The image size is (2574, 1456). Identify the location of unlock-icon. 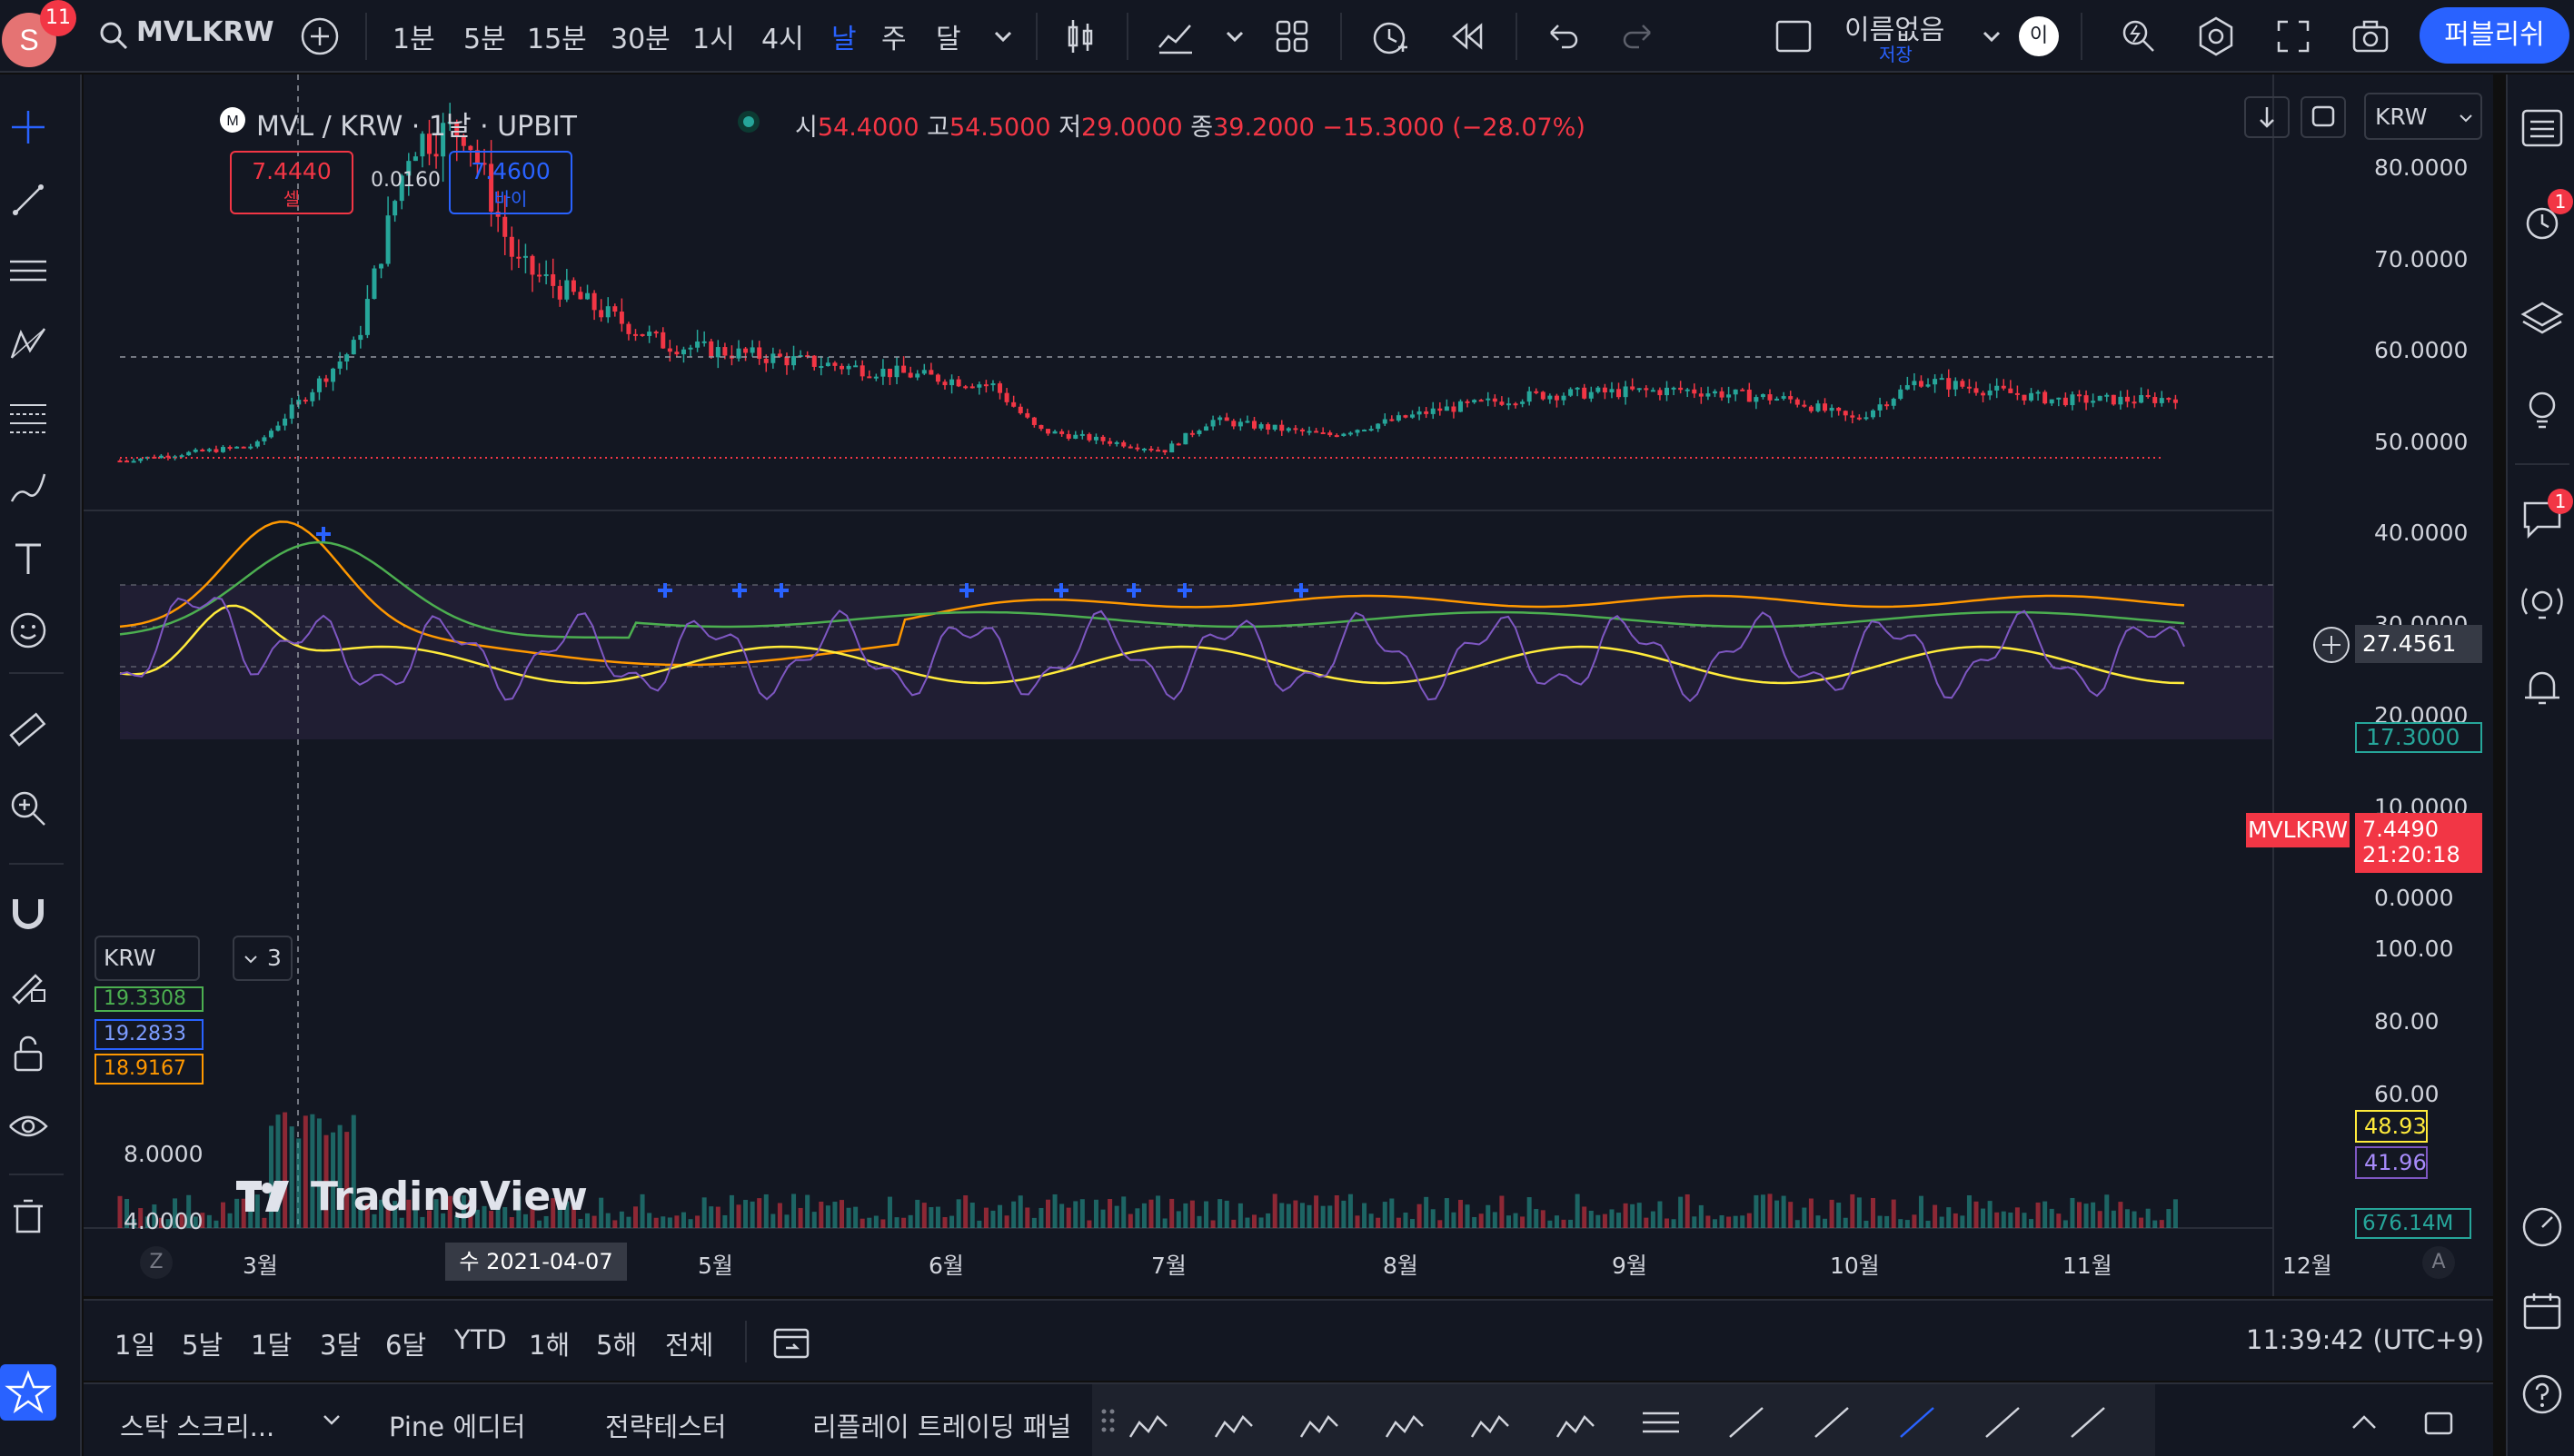
(28, 1054).